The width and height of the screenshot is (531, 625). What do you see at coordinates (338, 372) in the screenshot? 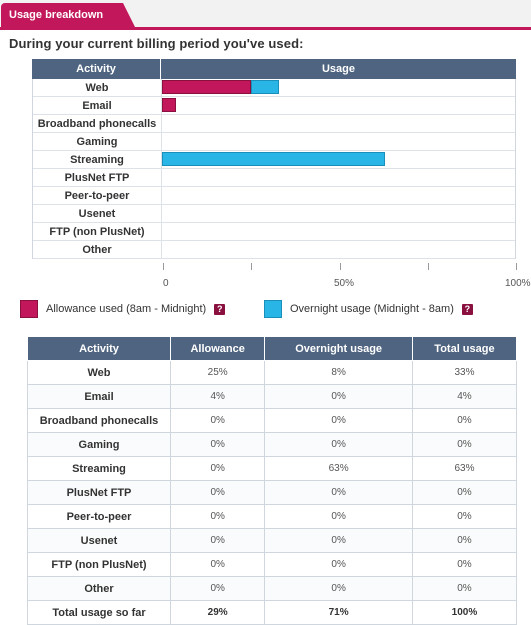
I see `table-cell-value: 8%` at bounding box center [338, 372].